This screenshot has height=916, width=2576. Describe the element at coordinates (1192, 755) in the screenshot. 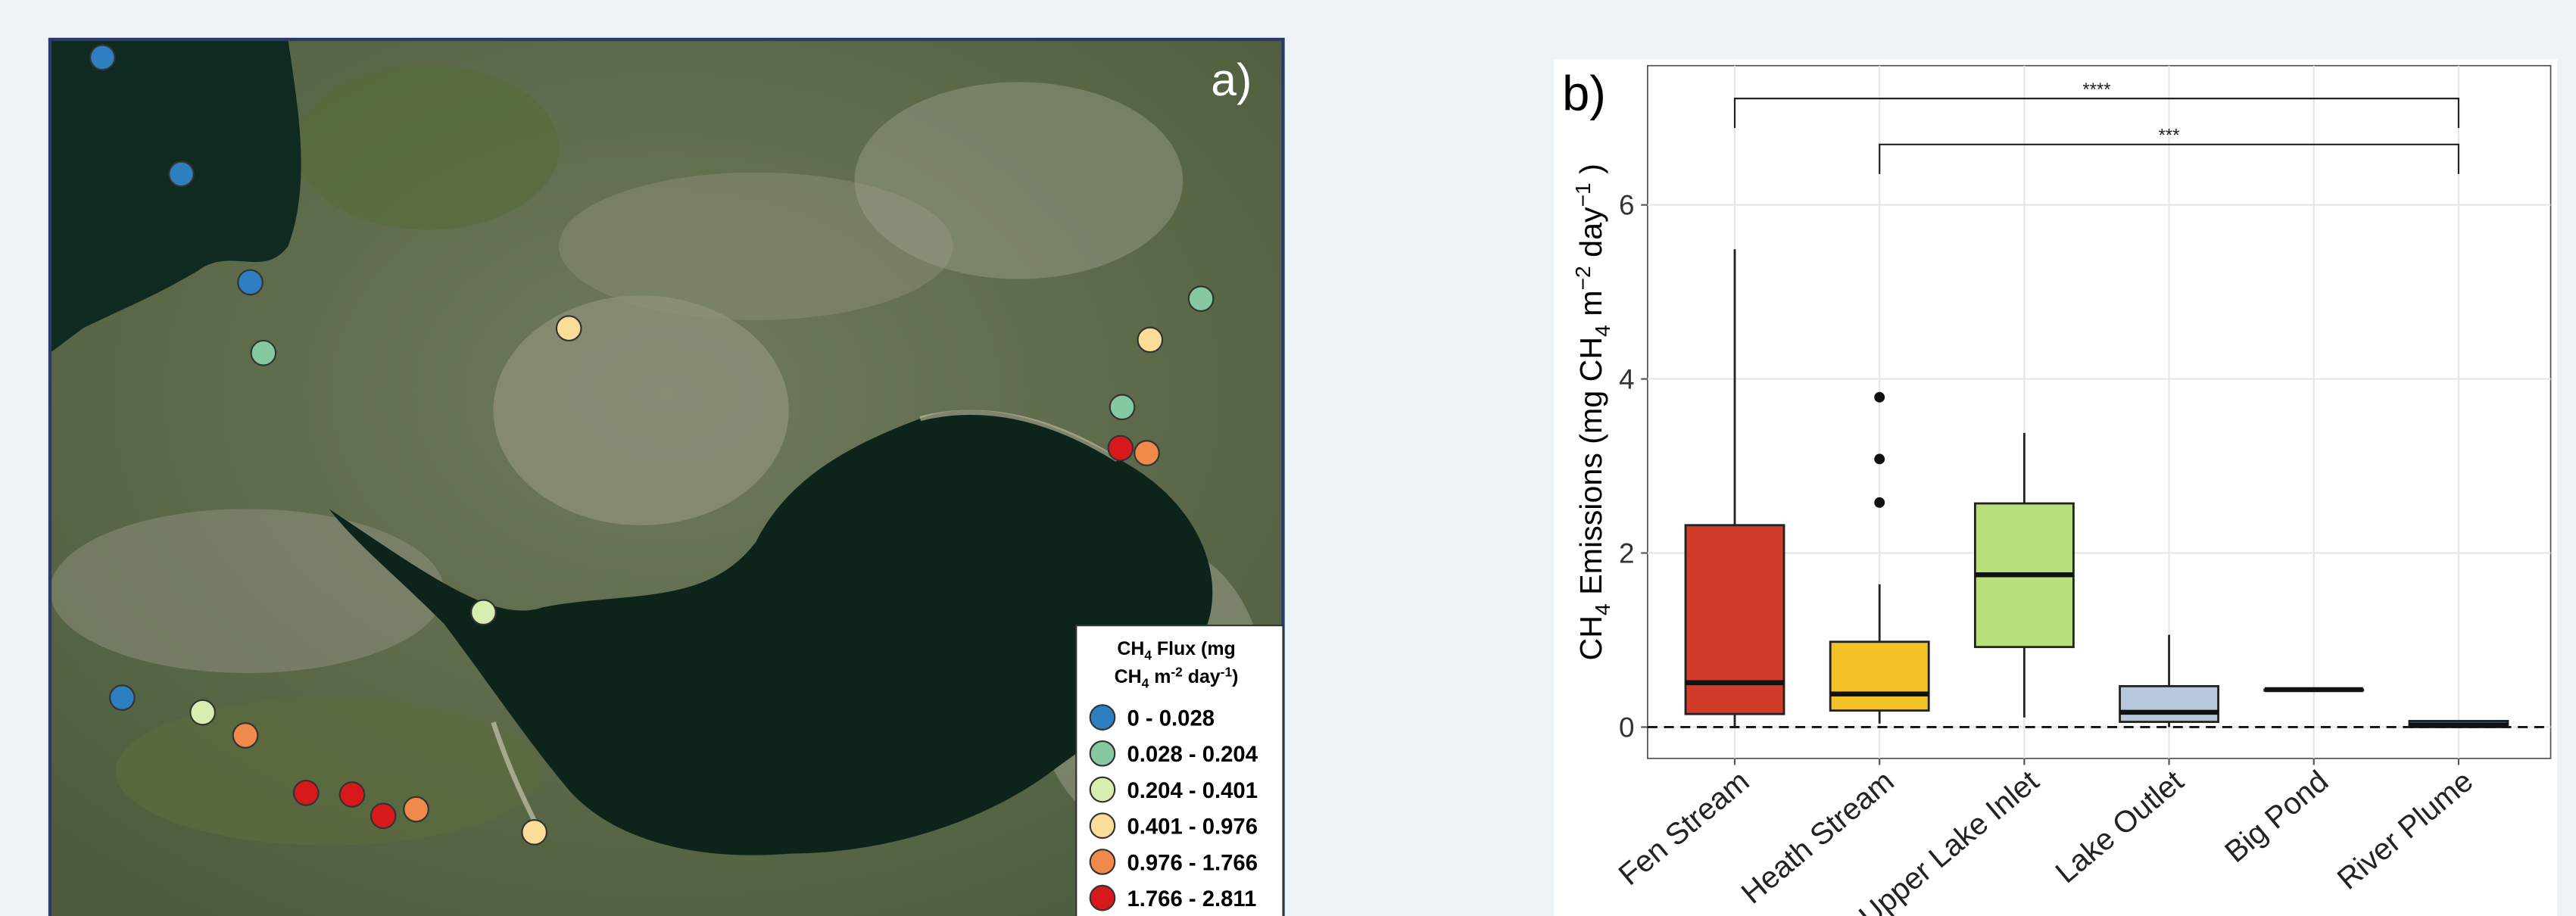

I see `legend-label: 0.028 - 0.204` at that location.